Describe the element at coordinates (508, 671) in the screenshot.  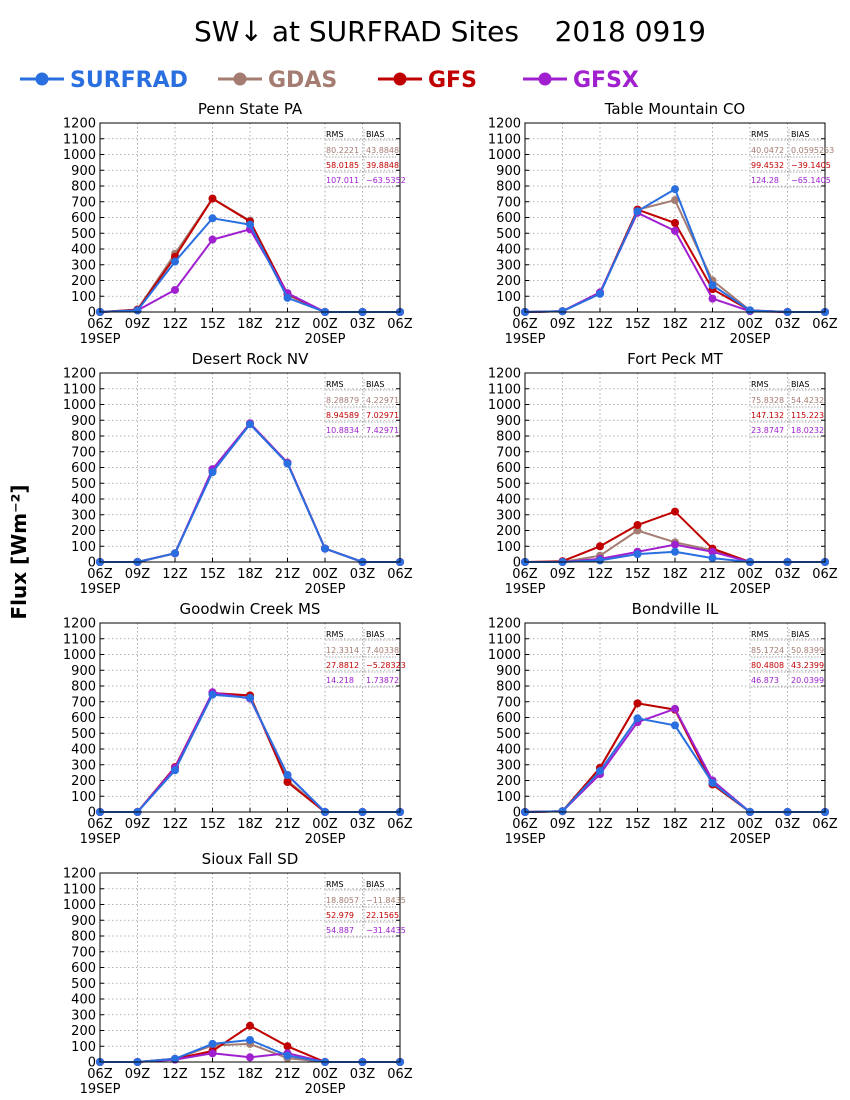
I see `y-tick-label: 900` at that location.